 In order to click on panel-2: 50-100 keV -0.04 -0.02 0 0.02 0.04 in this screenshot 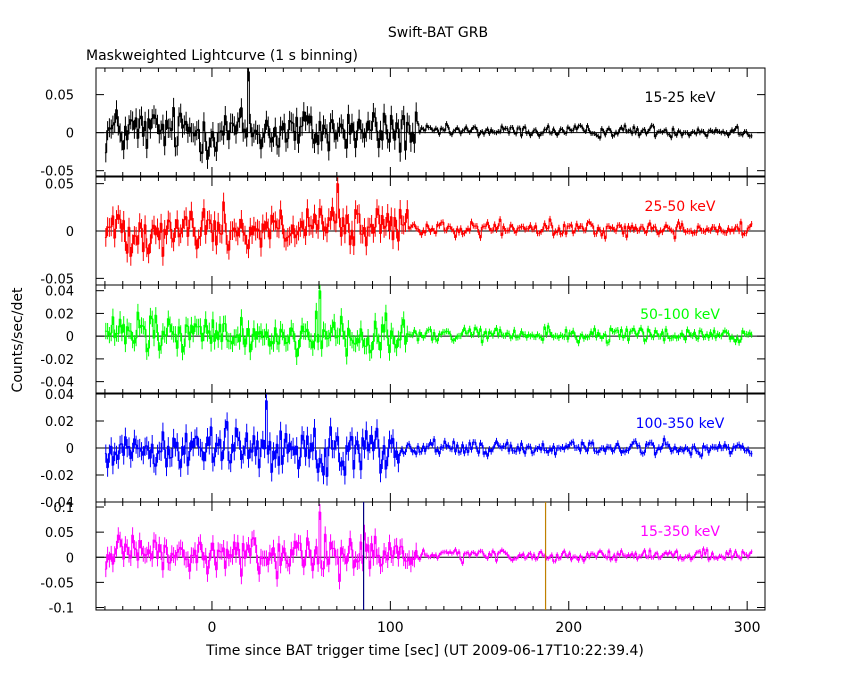, I will do `click(403, 339)`.